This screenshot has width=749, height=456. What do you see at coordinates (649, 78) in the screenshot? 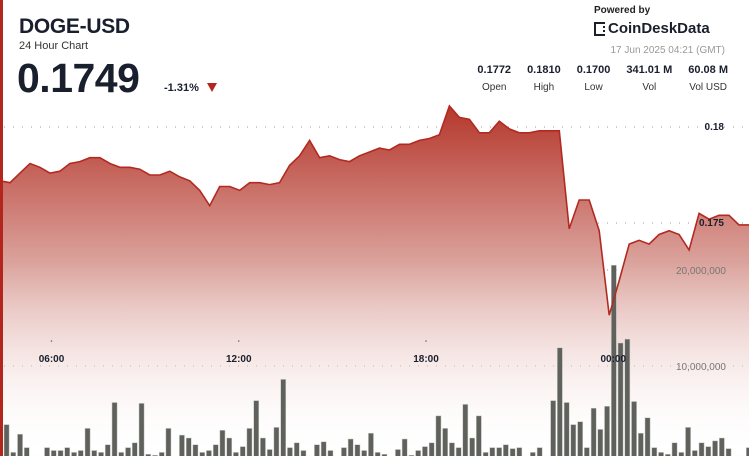
I see `stat-vol: 341.01 M Vol` at bounding box center [649, 78].